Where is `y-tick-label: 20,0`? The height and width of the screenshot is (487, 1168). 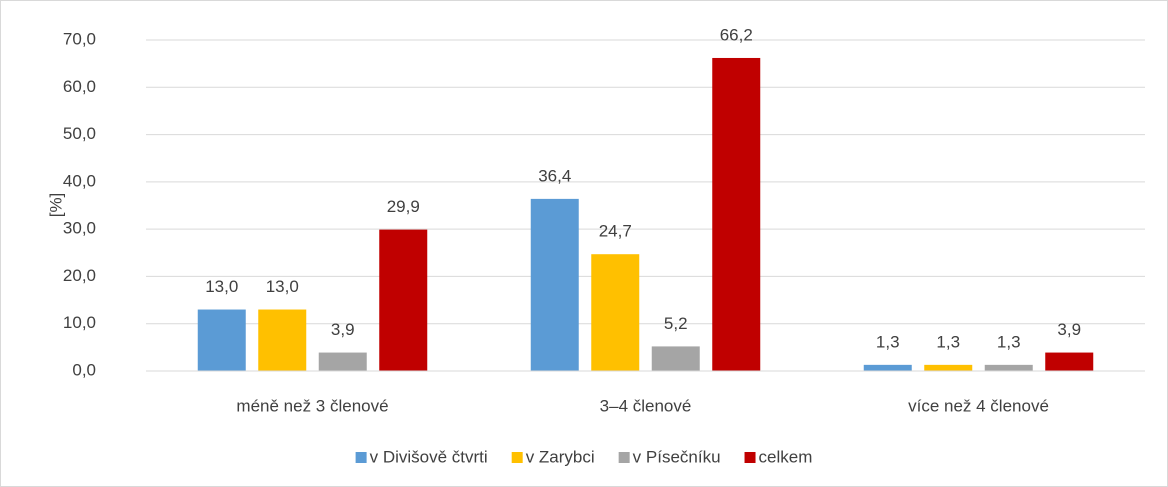
y-tick-label: 20,0 is located at coordinates (79, 275).